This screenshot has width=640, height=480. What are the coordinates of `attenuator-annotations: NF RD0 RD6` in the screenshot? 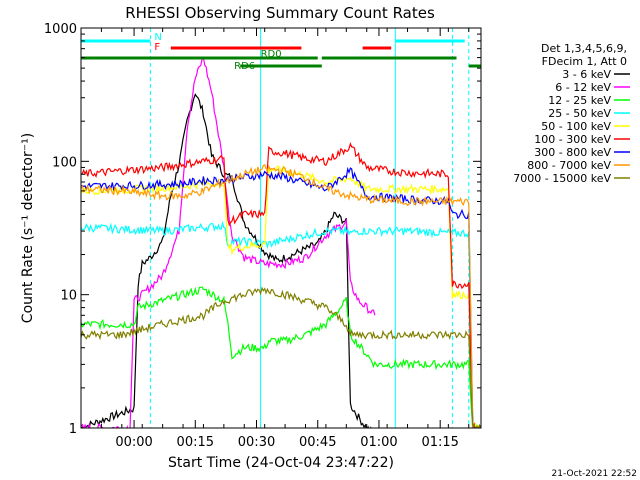 It's located at (281, 52).